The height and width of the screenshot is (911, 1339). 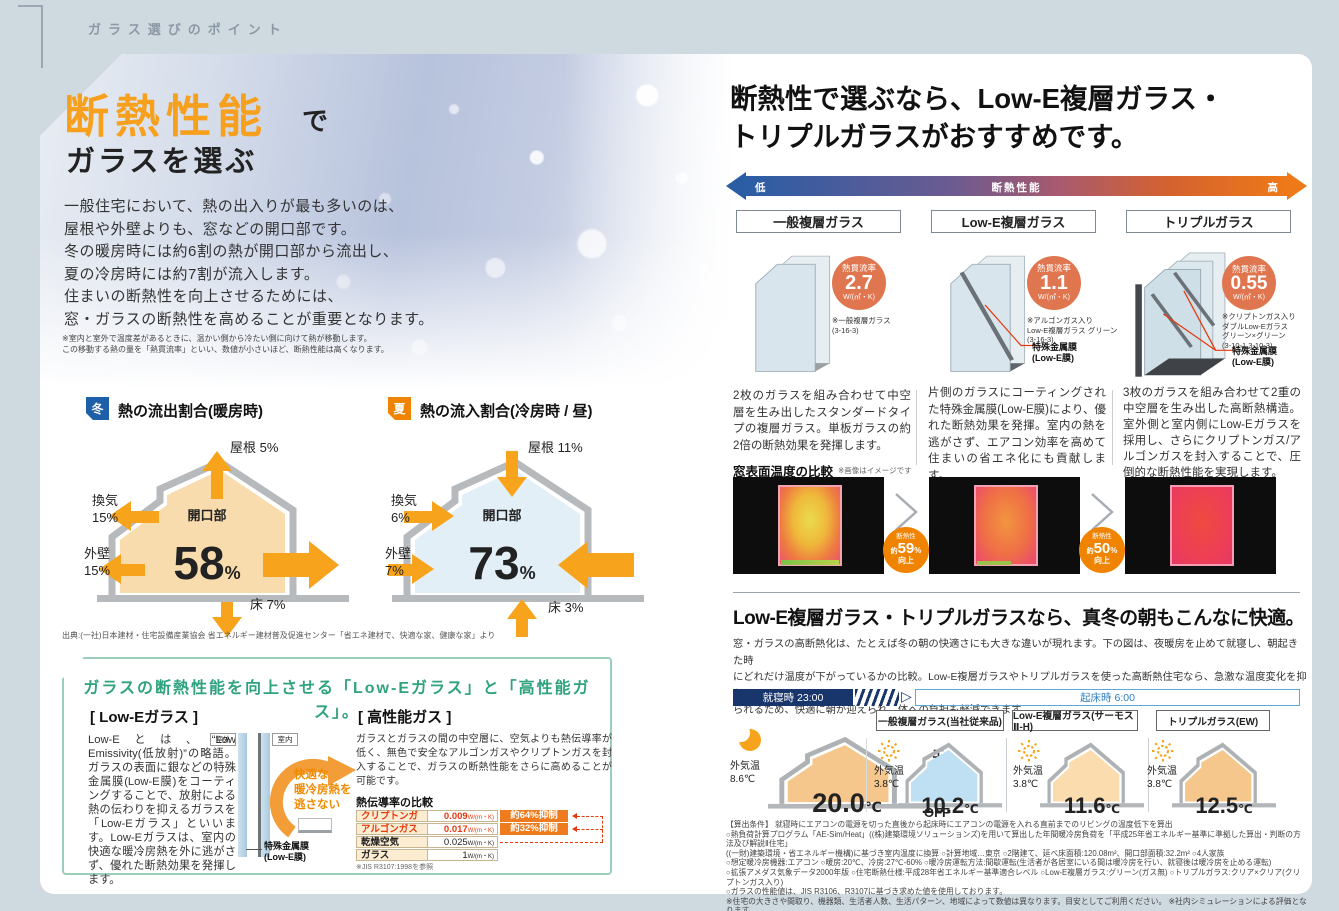 I want to click on aircon-off-label: OFF, so click(x=937, y=812).